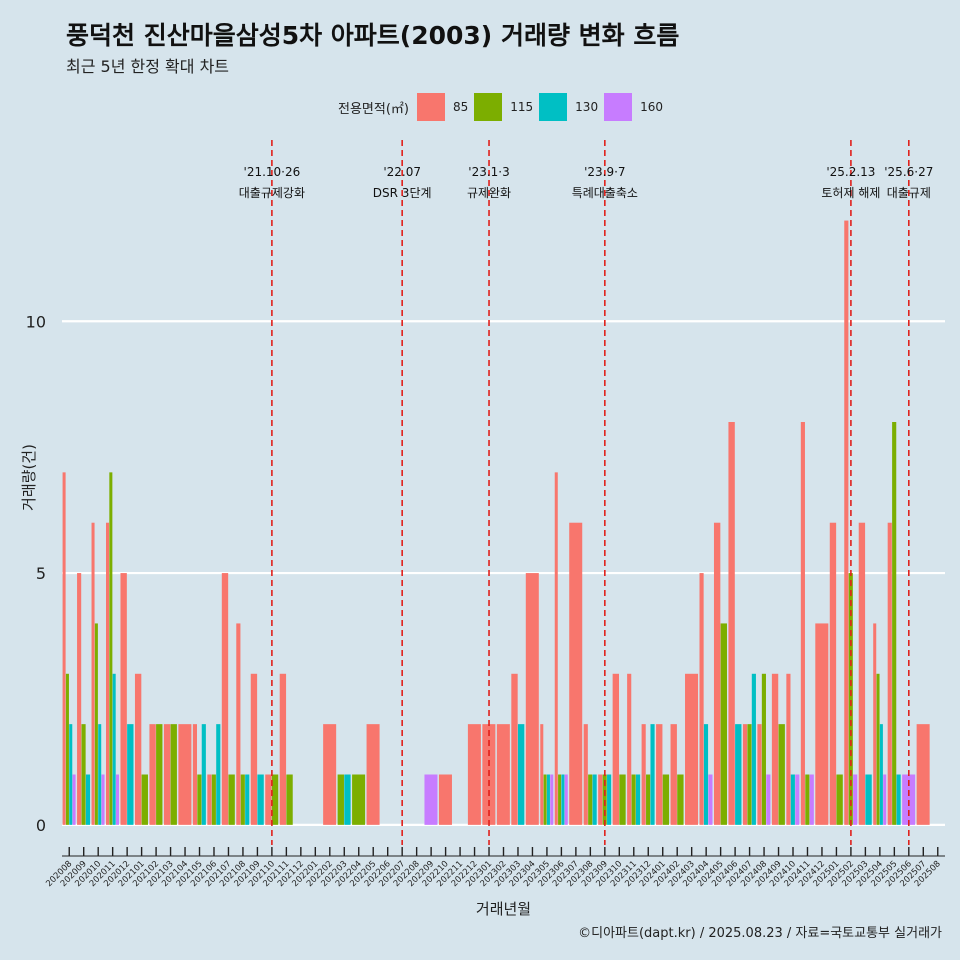 The image size is (960, 960). Describe the element at coordinates (36, 321) in the screenshot. I see `y-tick-label: 10` at that location.